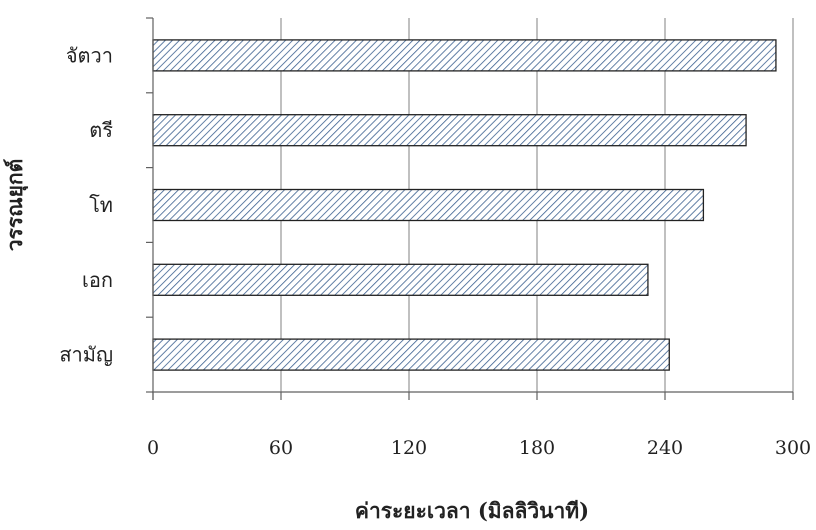 This screenshot has width=816, height=530. I want to click on x-axis-title: ค่าระยะเวลา (มิลลิวินาที), so click(472, 510).